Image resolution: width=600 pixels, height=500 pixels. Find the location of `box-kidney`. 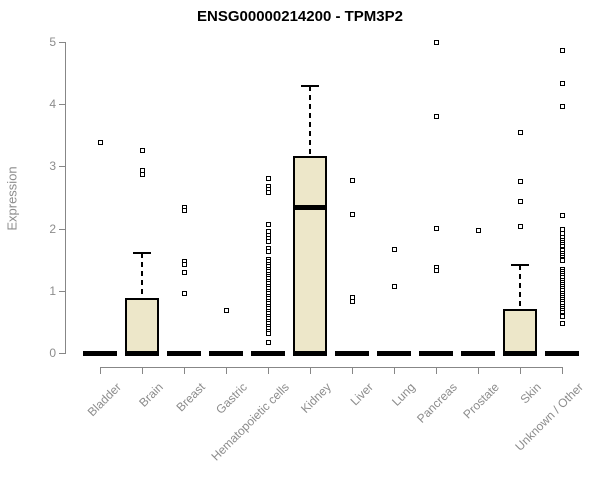

box-kidney is located at coordinates (310, 255).